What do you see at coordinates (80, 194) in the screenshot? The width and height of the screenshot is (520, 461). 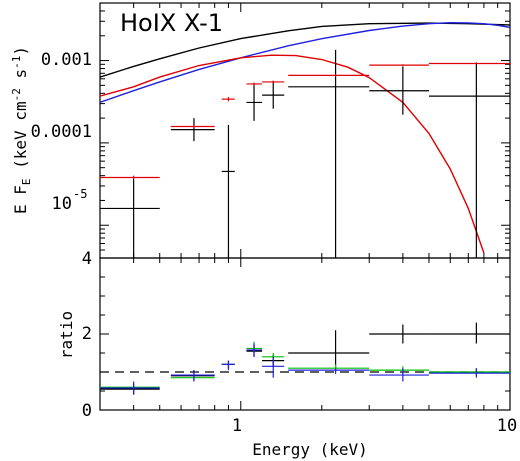 I see `y-tick-label-1e-5-exp: -5` at bounding box center [80, 194].